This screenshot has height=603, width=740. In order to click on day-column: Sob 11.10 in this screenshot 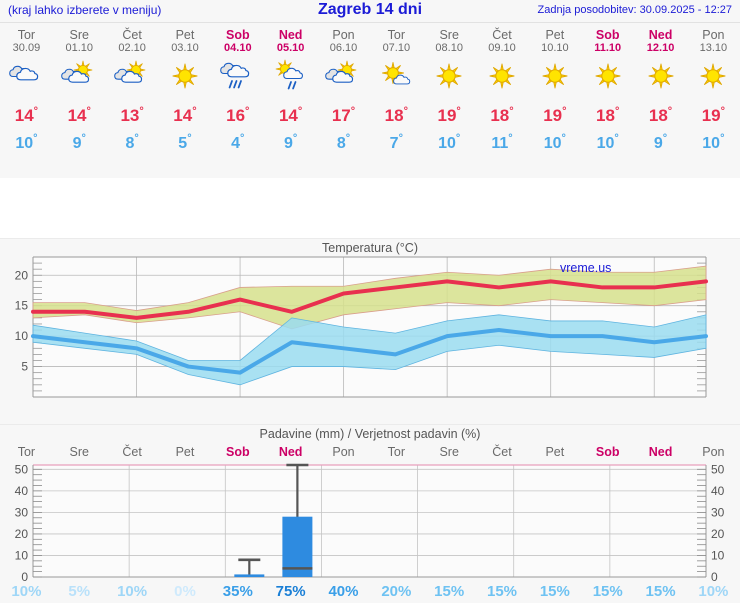, I will do `click(607, 41)`.